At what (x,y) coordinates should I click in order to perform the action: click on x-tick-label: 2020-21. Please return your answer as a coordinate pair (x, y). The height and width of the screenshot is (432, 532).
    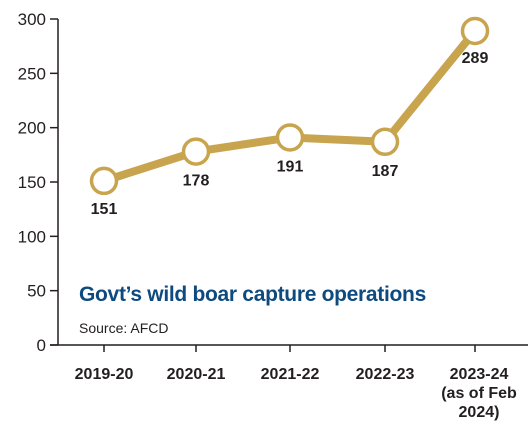
    Looking at the image, I should click on (196, 374).